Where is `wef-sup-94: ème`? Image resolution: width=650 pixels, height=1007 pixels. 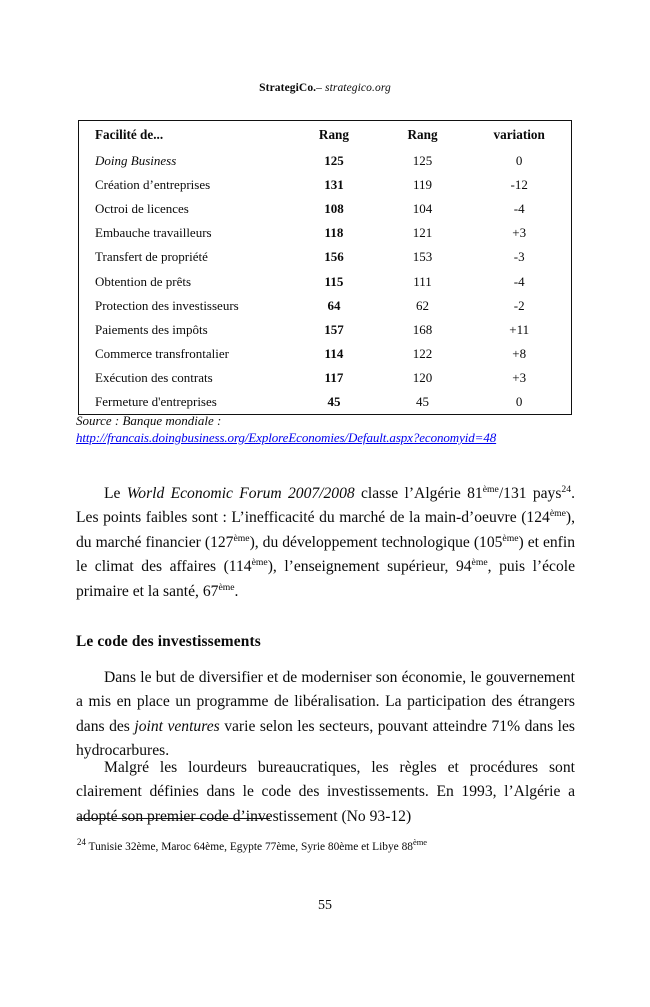 wef-sup-94: ème is located at coordinates (479, 563).